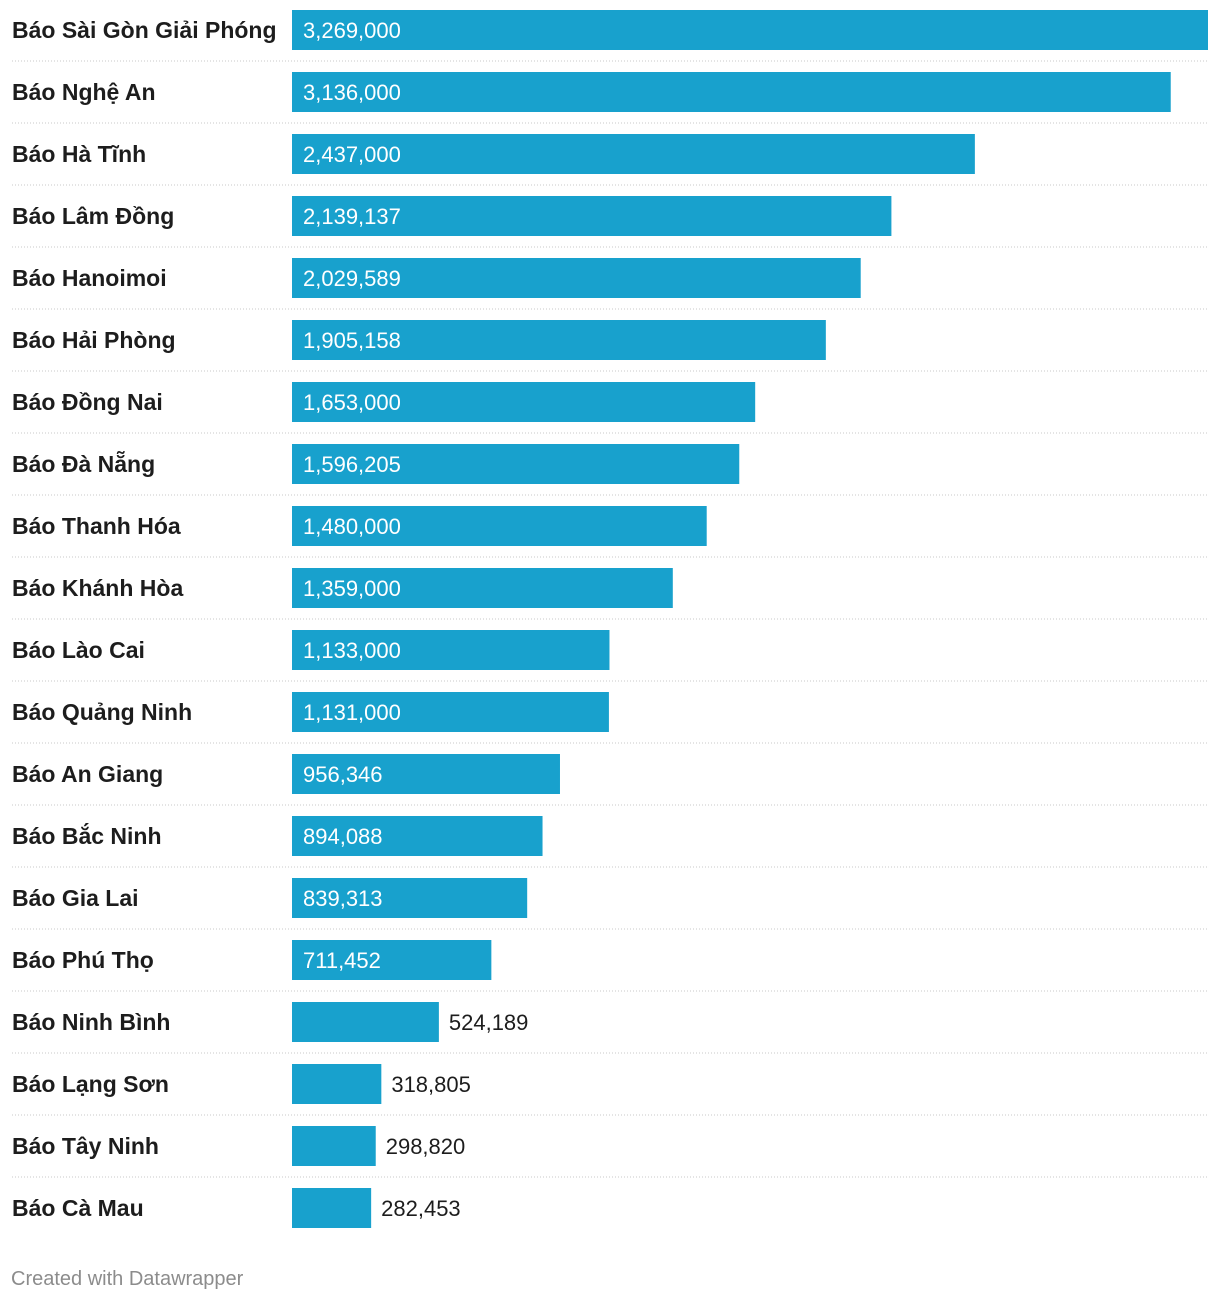  What do you see at coordinates (352, 464) in the screenshot?
I see `value-label: 1,596,205` at bounding box center [352, 464].